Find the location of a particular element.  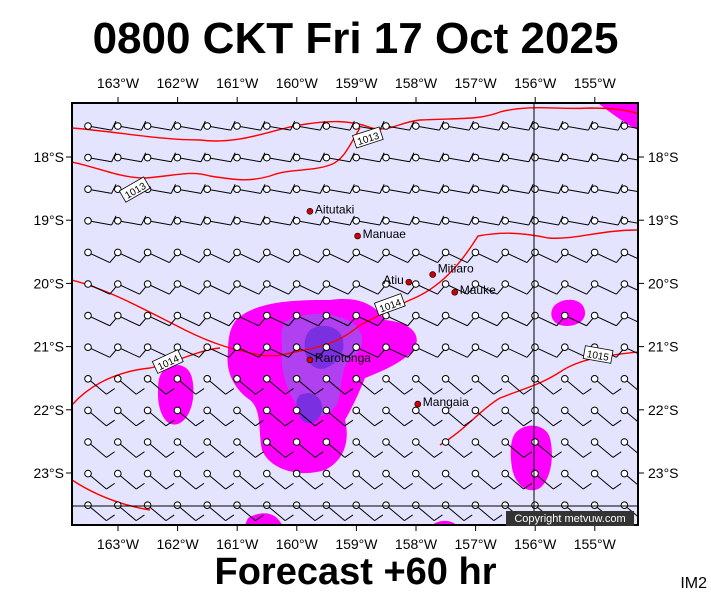

town-label: Mitiaro is located at coordinates (456, 269).